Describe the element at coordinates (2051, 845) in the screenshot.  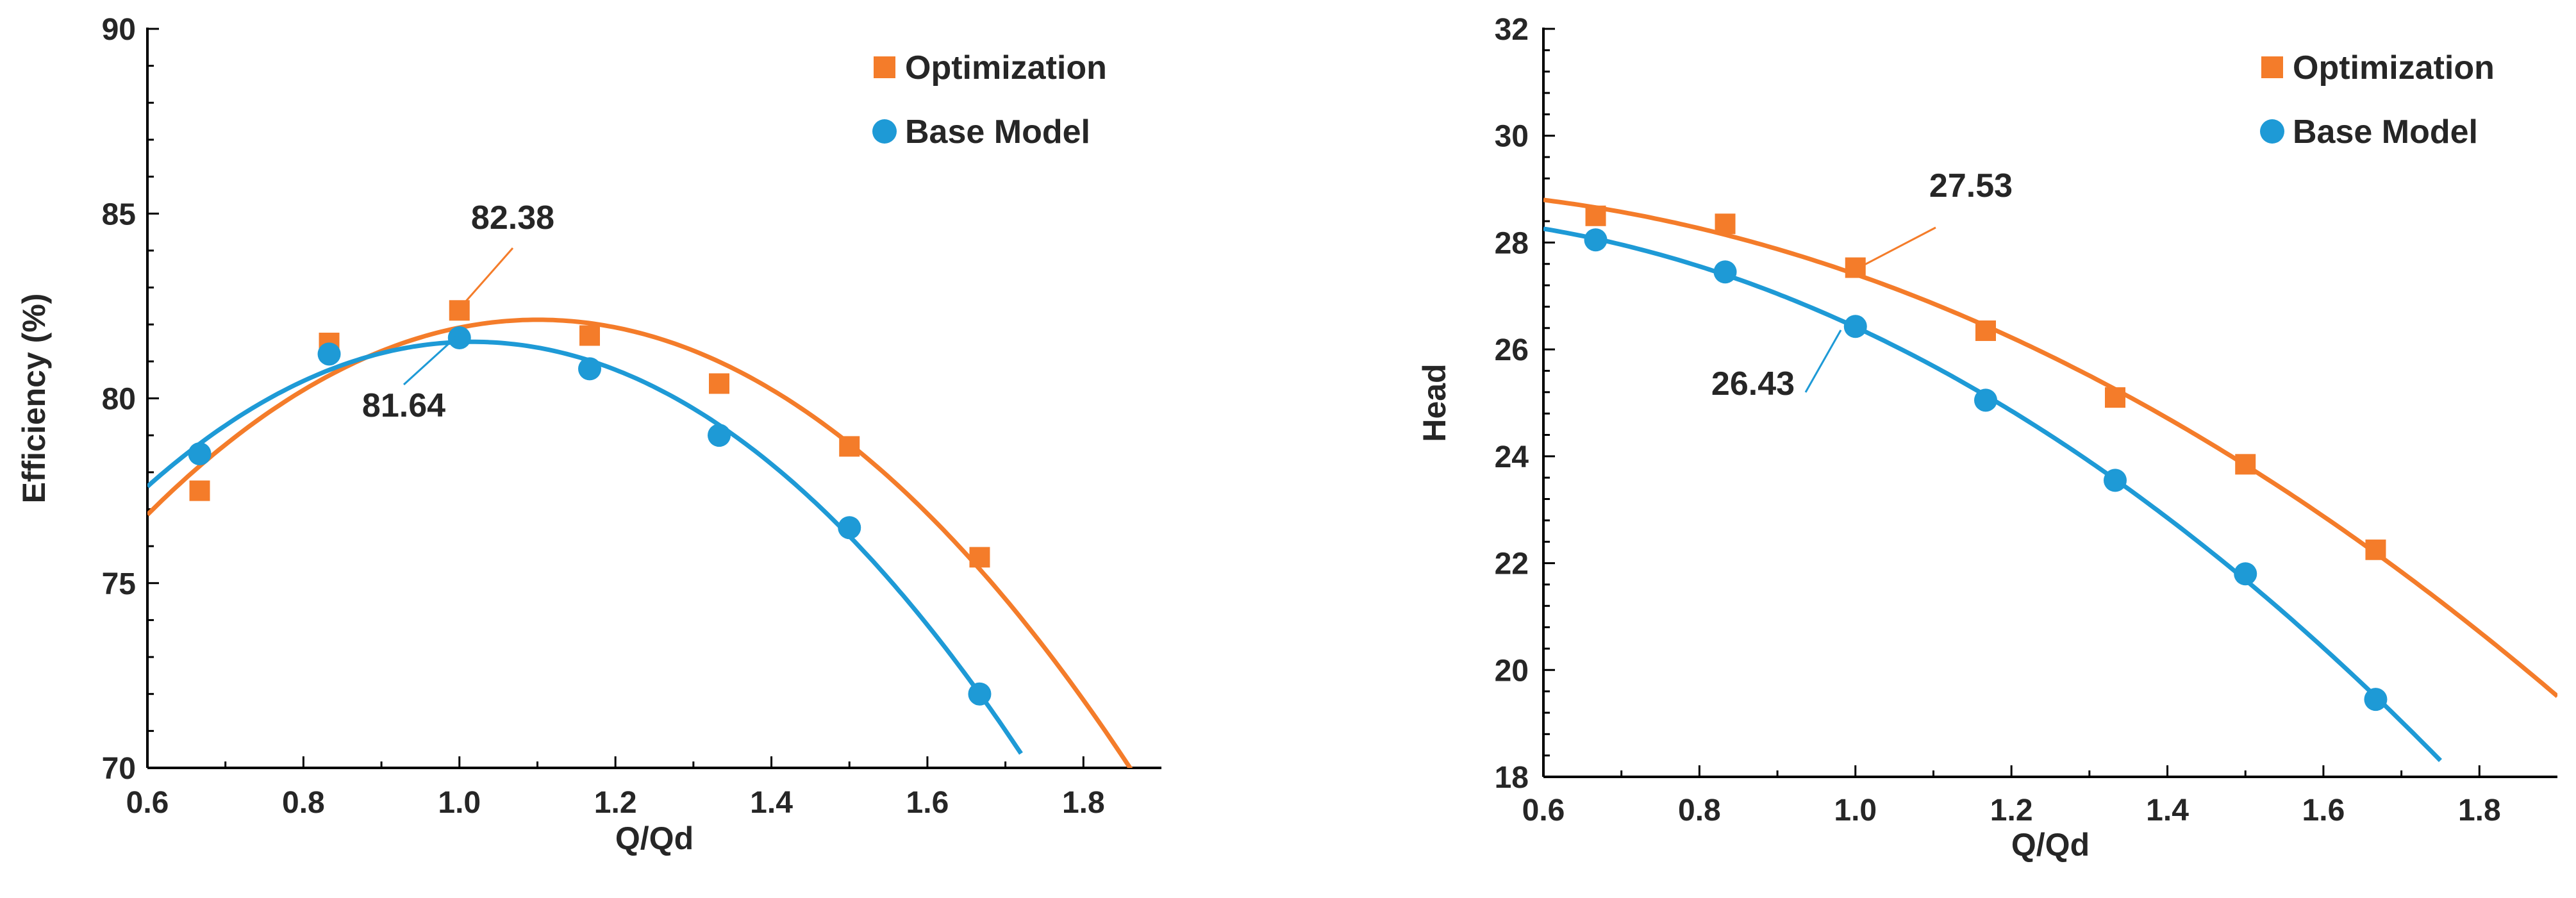
I see `head-x-axis-label: Q/Qd` at that location.